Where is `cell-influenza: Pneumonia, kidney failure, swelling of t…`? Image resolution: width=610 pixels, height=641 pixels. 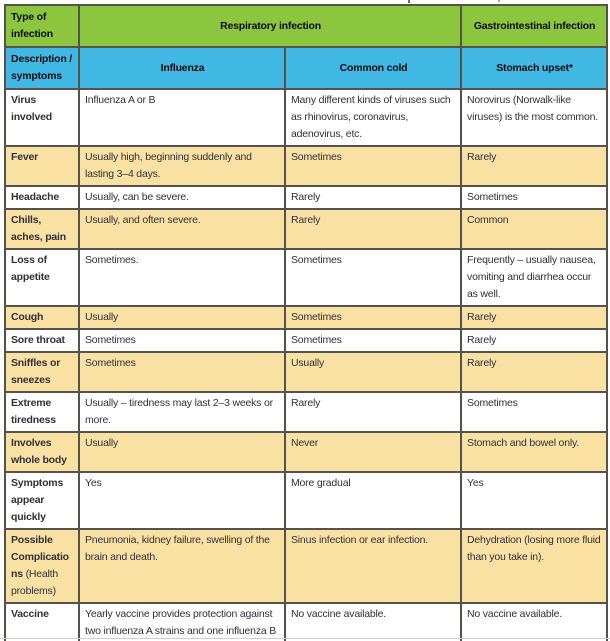 cell-influenza: Pneumonia, kidney failure, swelling of t… is located at coordinates (182, 566).